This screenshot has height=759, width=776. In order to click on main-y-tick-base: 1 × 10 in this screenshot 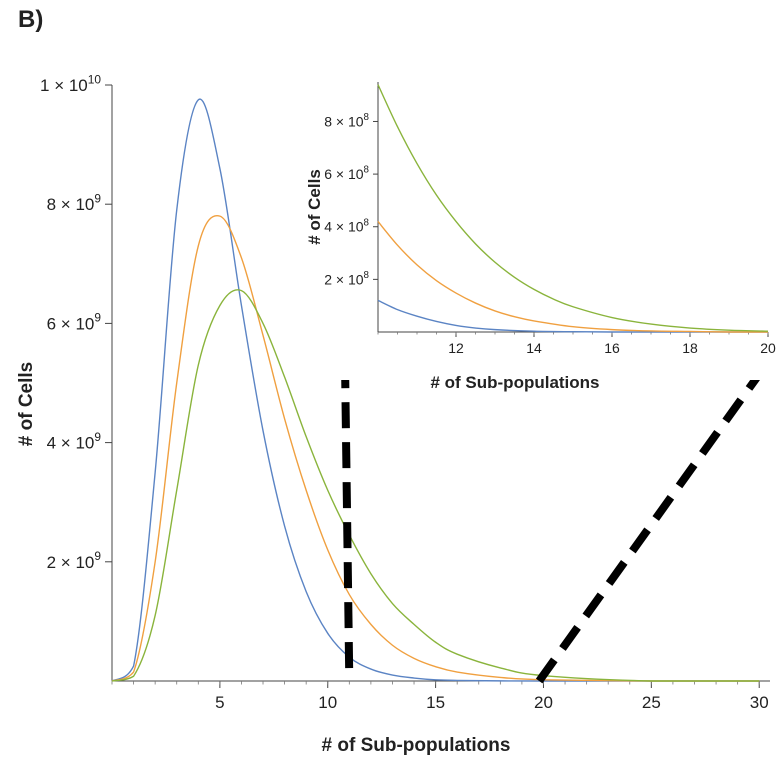, I will do `click(64, 85)`.